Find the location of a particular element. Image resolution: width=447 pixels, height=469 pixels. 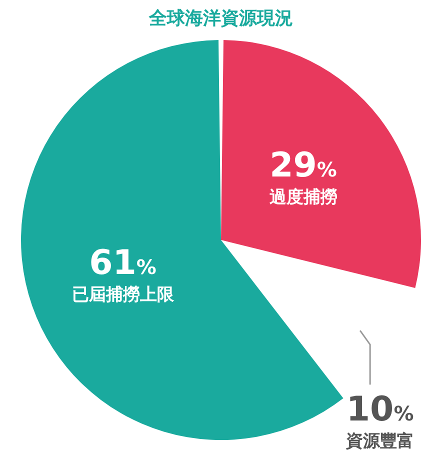

data-label: 29% is located at coordinates (303, 165).